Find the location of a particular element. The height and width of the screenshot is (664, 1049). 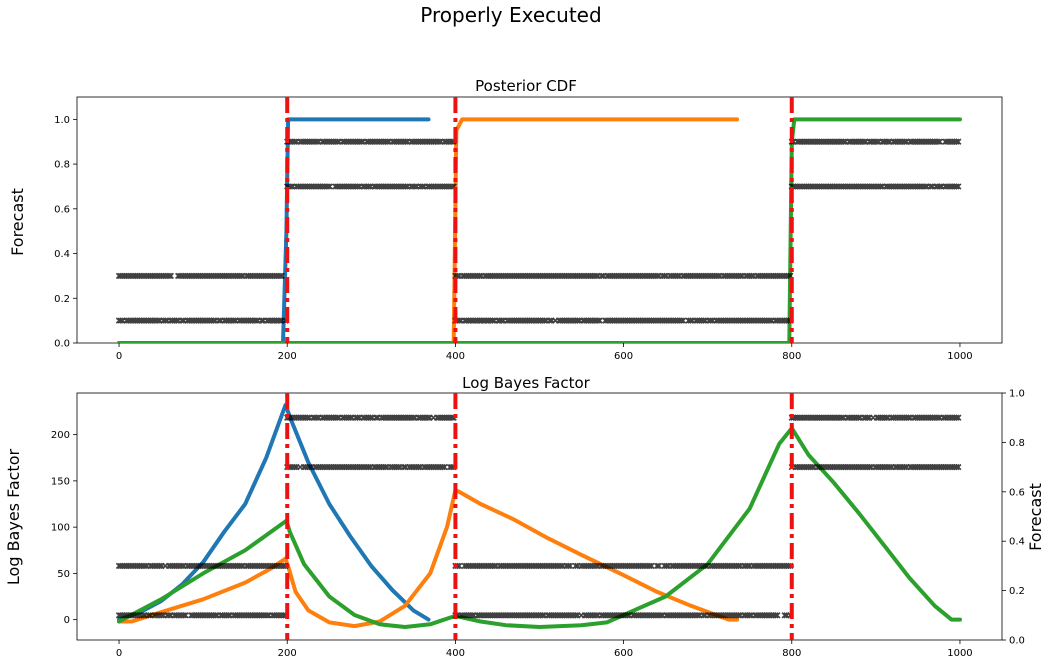

log-bayes-factor-ytick-label: 50 is located at coordinates (63, 574).